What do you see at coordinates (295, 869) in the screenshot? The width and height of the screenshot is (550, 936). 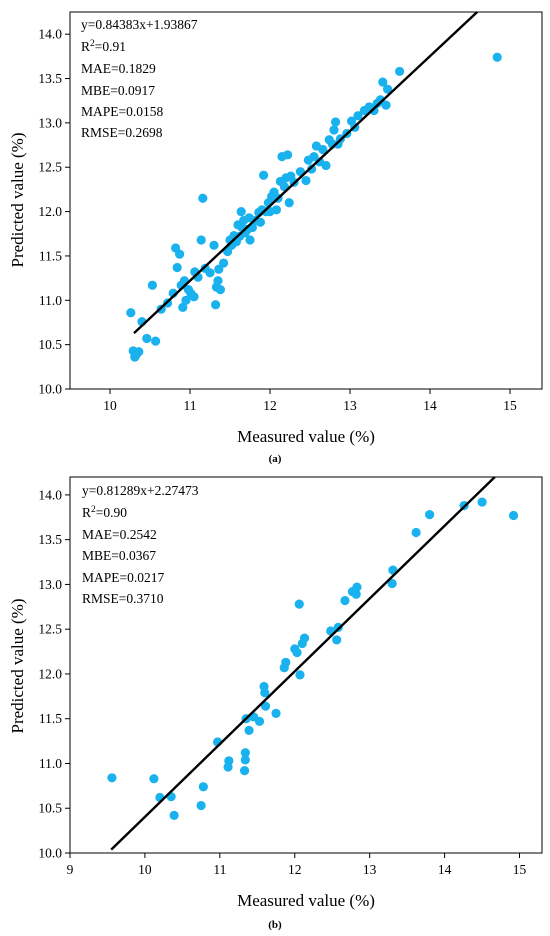 I see `x-tick-label: 12` at bounding box center [295, 869].